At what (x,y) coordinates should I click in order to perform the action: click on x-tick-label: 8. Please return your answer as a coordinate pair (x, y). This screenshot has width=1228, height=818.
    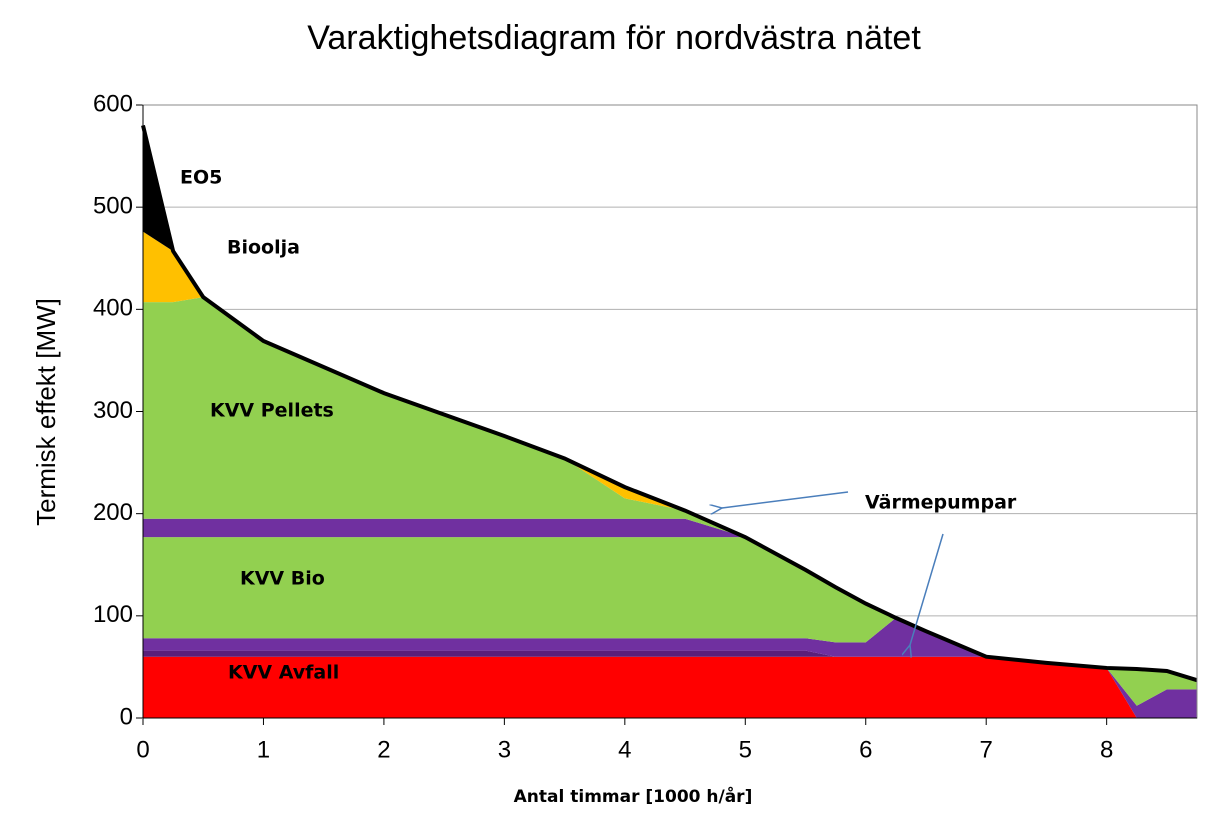
    Looking at the image, I should click on (1106, 749).